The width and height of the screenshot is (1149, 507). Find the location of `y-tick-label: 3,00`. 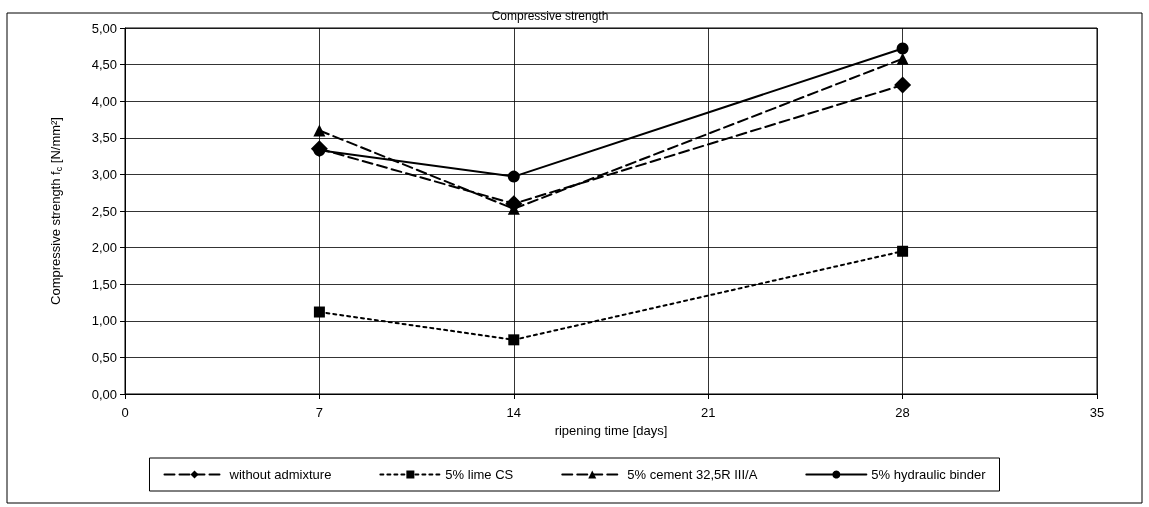

y-tick-label: 3,00 is located at coordinates (104, 174).